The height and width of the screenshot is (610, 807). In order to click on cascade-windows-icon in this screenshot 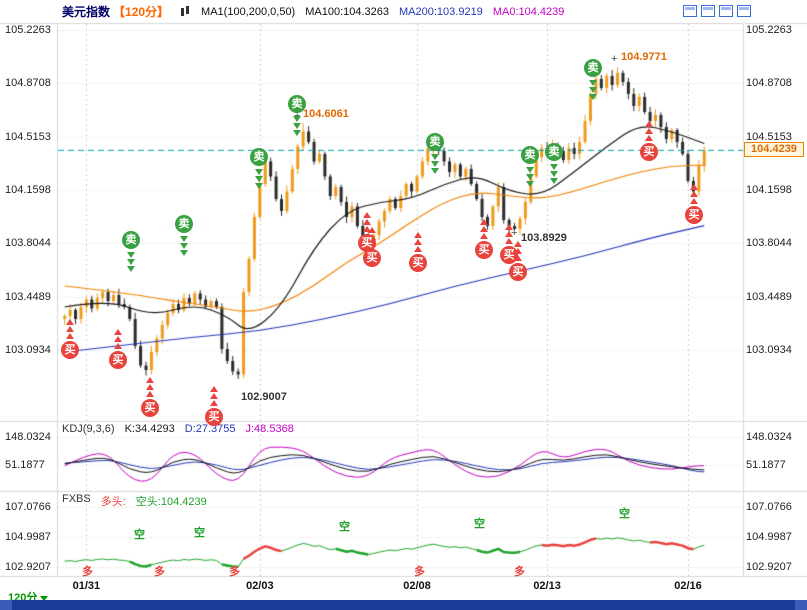, I will do `click(708, 11)`.